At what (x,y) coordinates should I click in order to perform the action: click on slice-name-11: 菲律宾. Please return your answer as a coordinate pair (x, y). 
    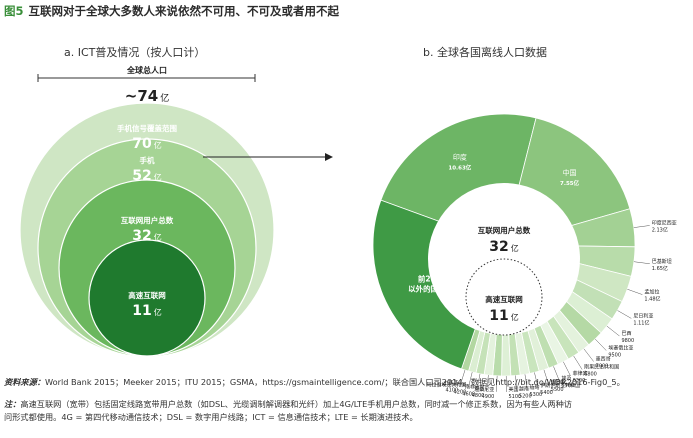
    Looking at the image, I should click on (580, 373).